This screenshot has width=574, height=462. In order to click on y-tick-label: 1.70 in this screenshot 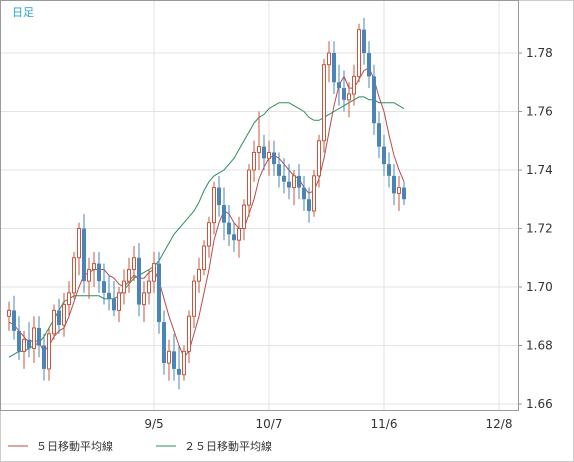, I will do `click(539, 287)`.